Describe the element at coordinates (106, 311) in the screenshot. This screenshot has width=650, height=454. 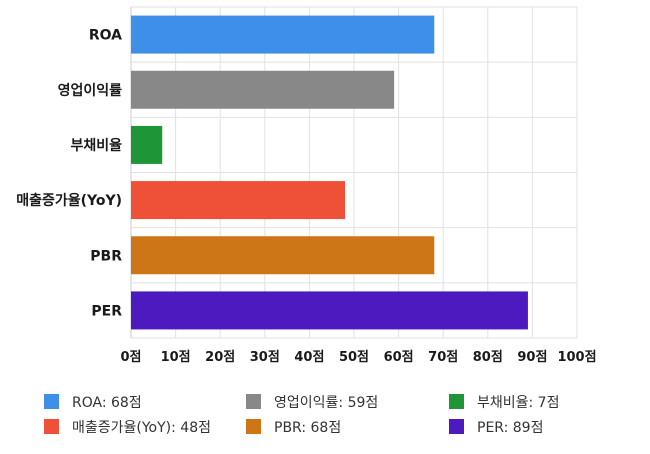
I see `category-label: PER` at that location.